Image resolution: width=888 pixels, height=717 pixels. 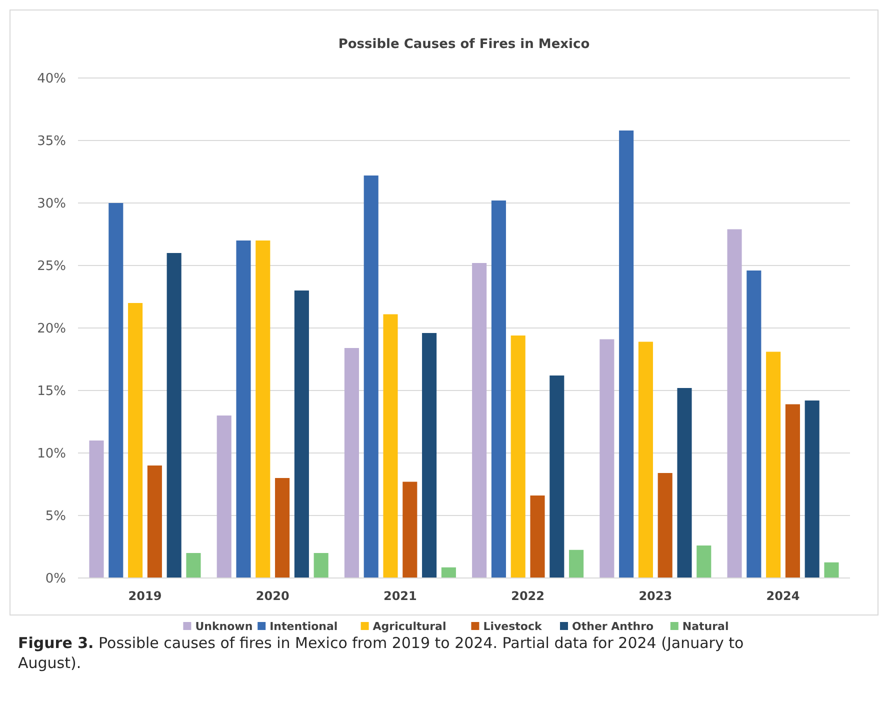 I want to click on x-tick-label: 2024, so click(x=783, y=596).